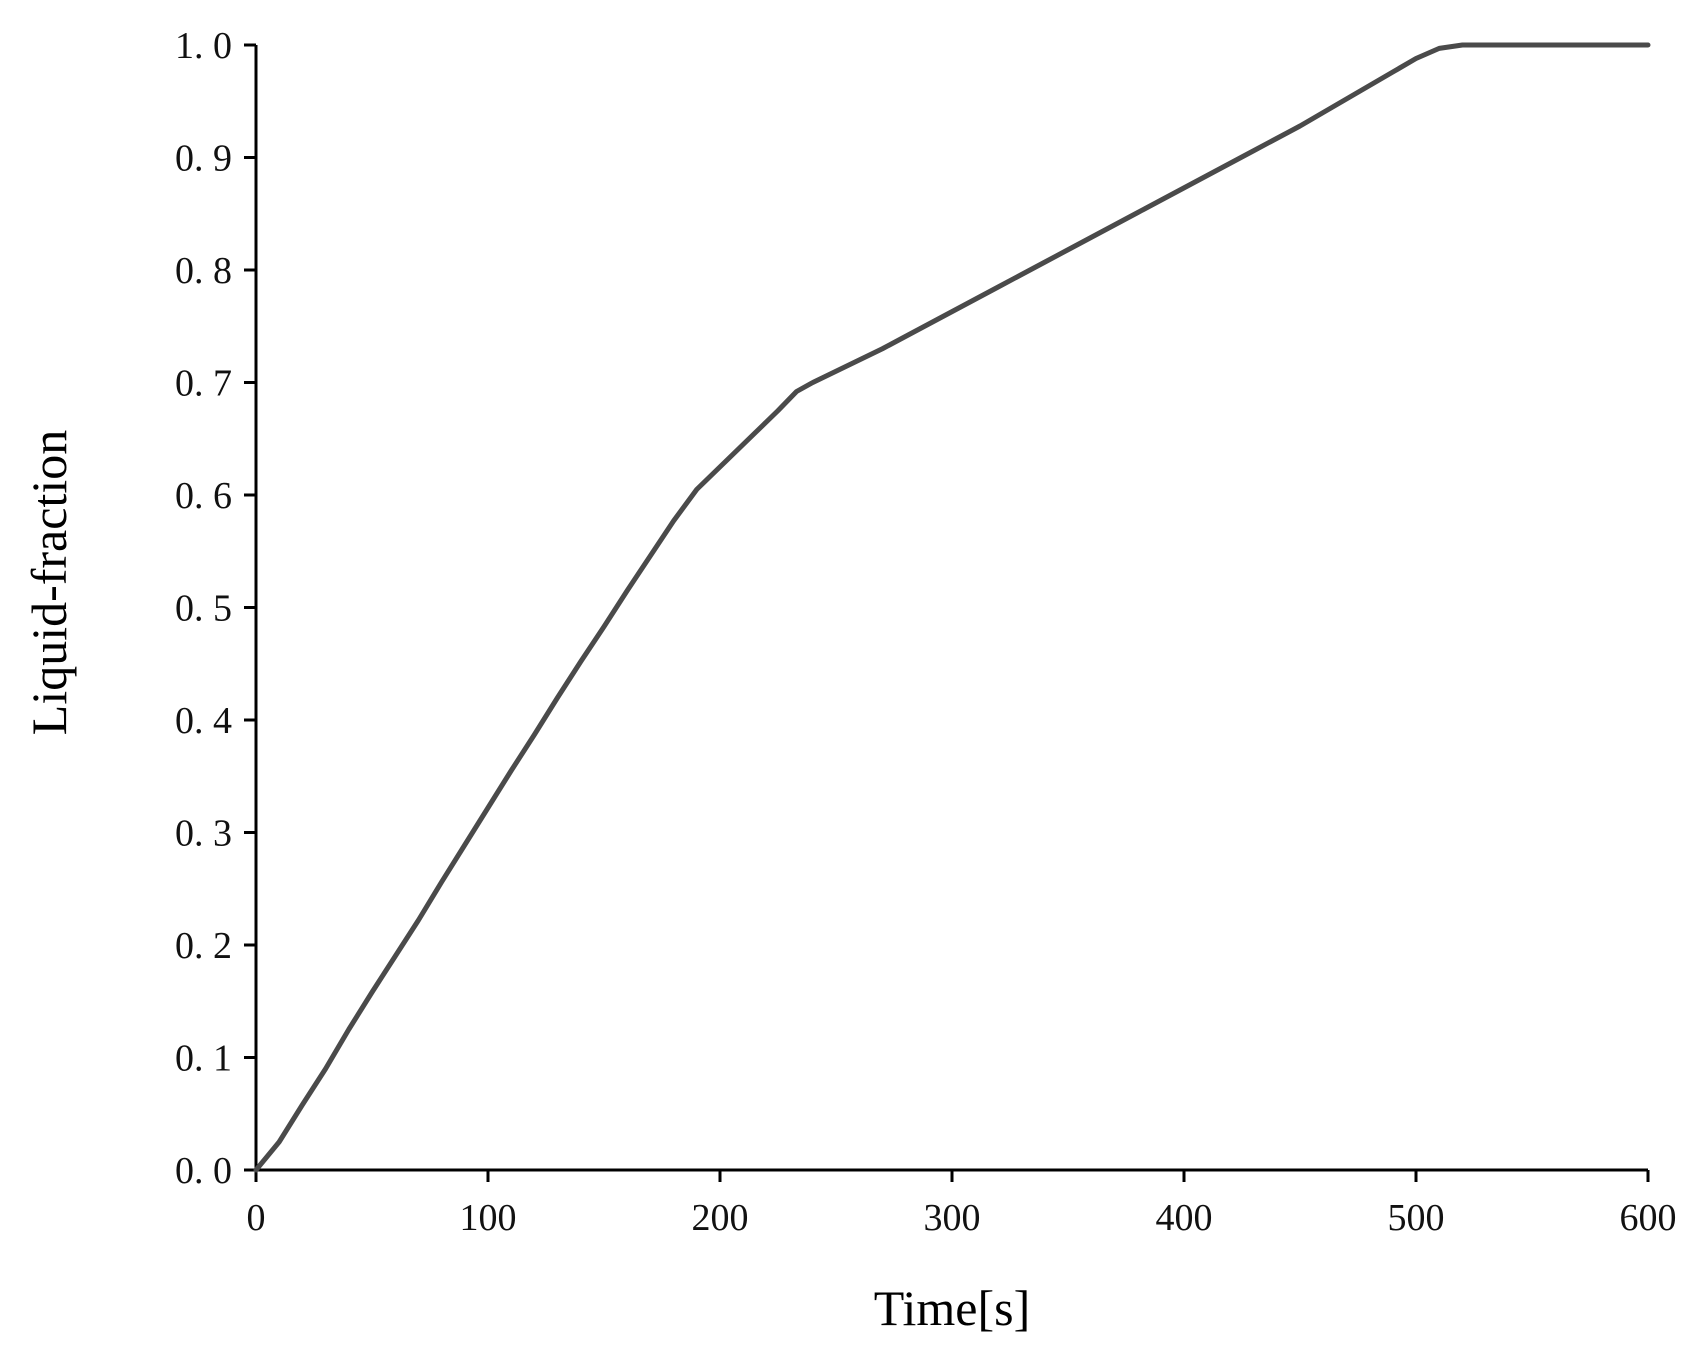  Describe the element at coordinates (203, 946) in the screenshot. I see `y-tick-label: 0. 2` at that location.